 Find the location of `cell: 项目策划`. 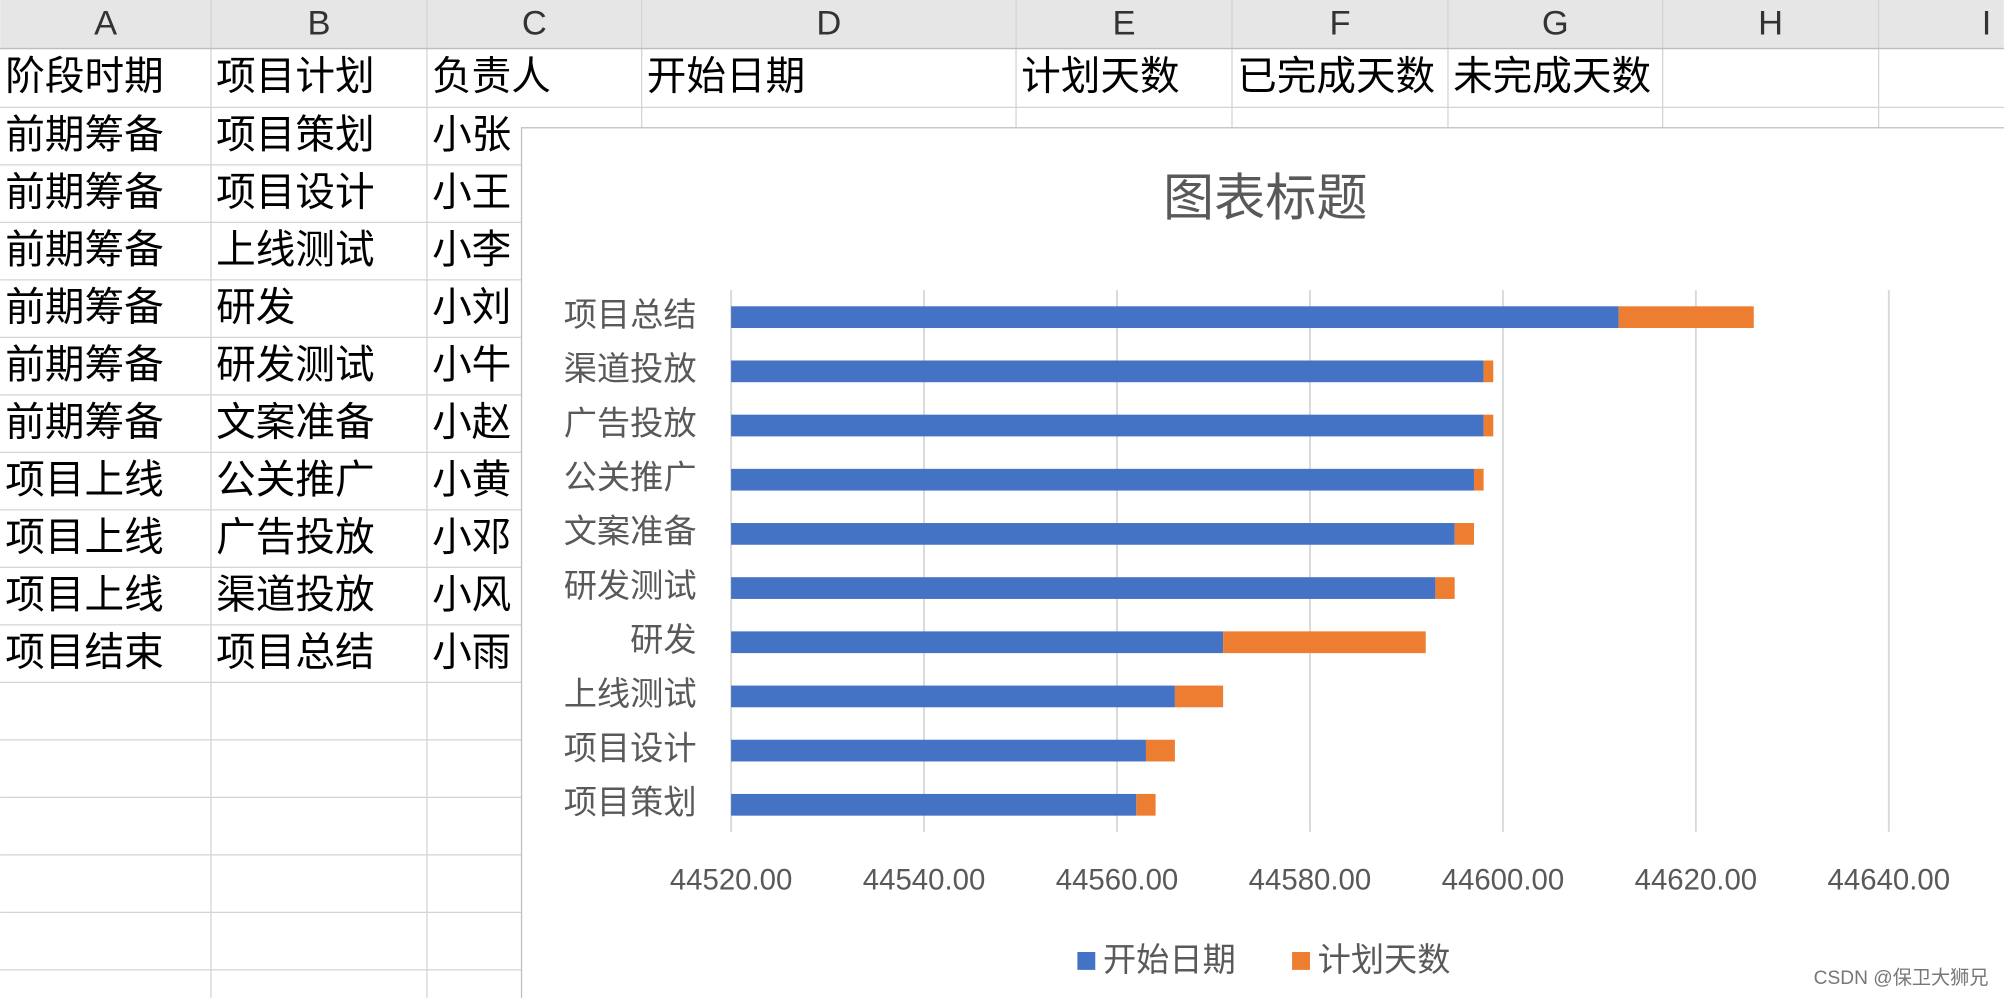

cell: 项目策划 is located at coordinates (295, 135).